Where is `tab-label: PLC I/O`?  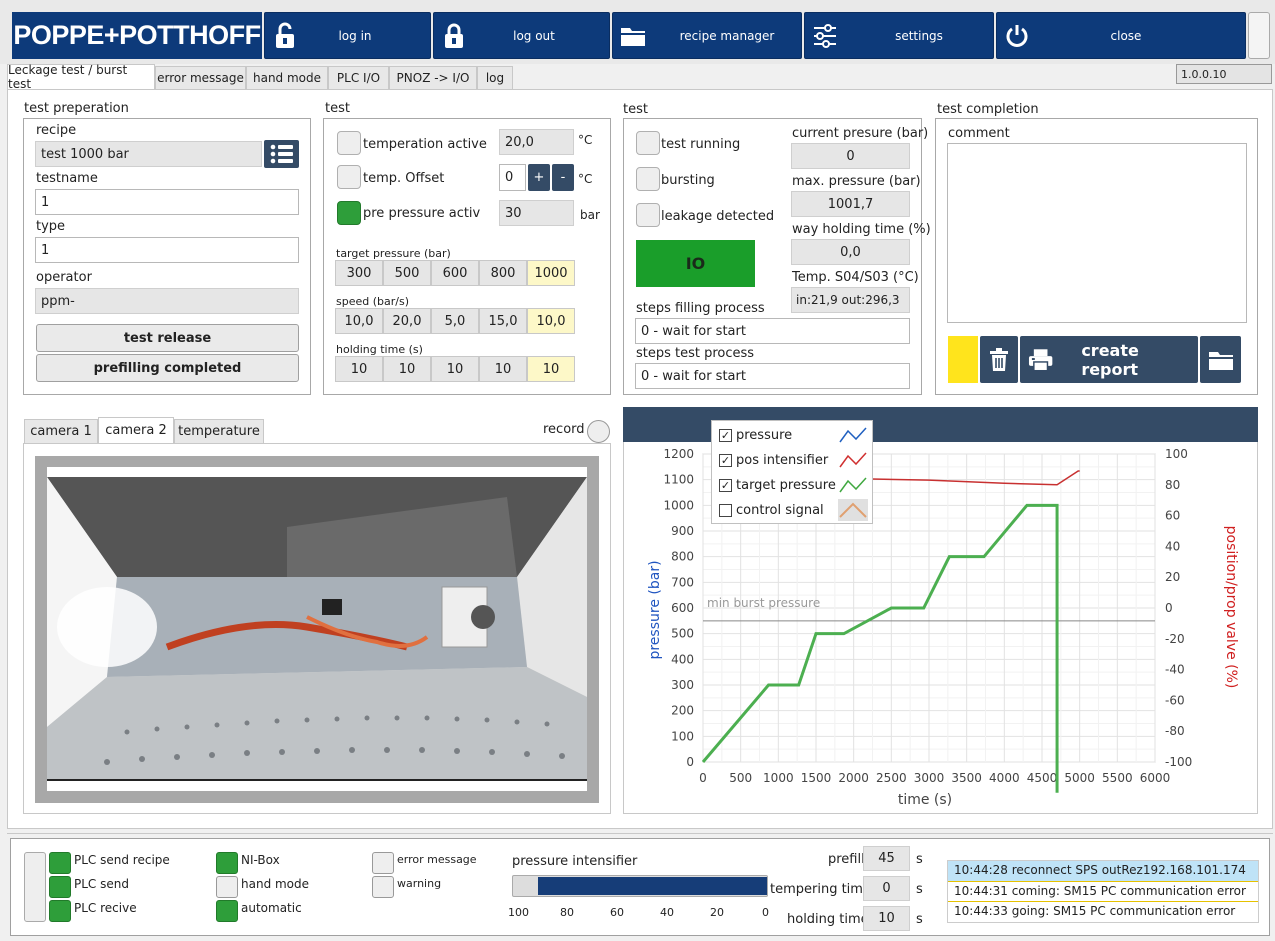
tab-label: PLC I/O is located at coordinates (358, 78).